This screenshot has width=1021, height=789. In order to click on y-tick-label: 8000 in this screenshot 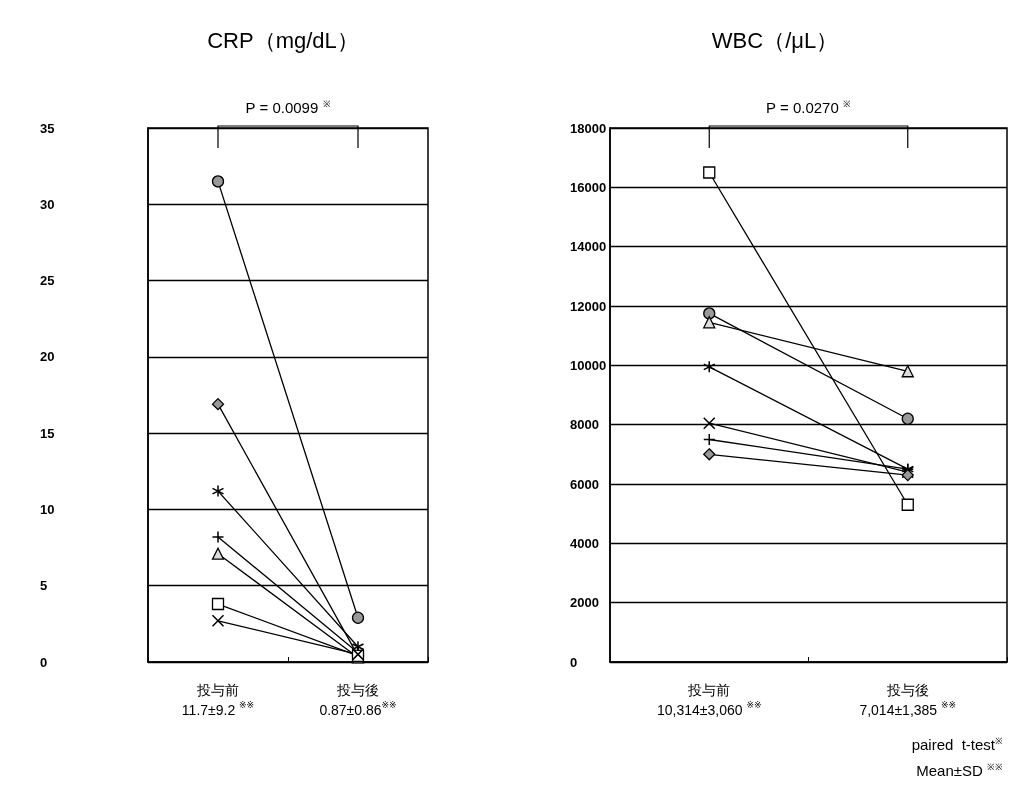, I will do `click(584, 425)`.